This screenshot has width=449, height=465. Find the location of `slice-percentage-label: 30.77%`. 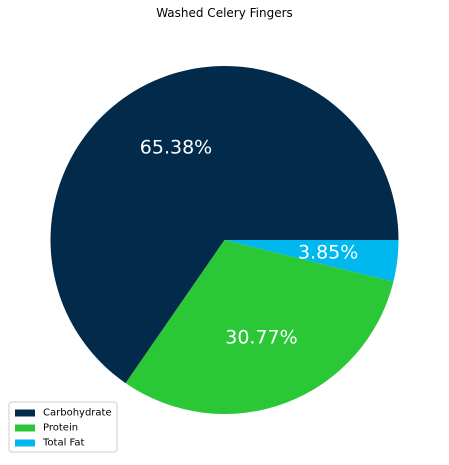

slice-percentage-label: 30.77% is located at coordinates (261, 338).